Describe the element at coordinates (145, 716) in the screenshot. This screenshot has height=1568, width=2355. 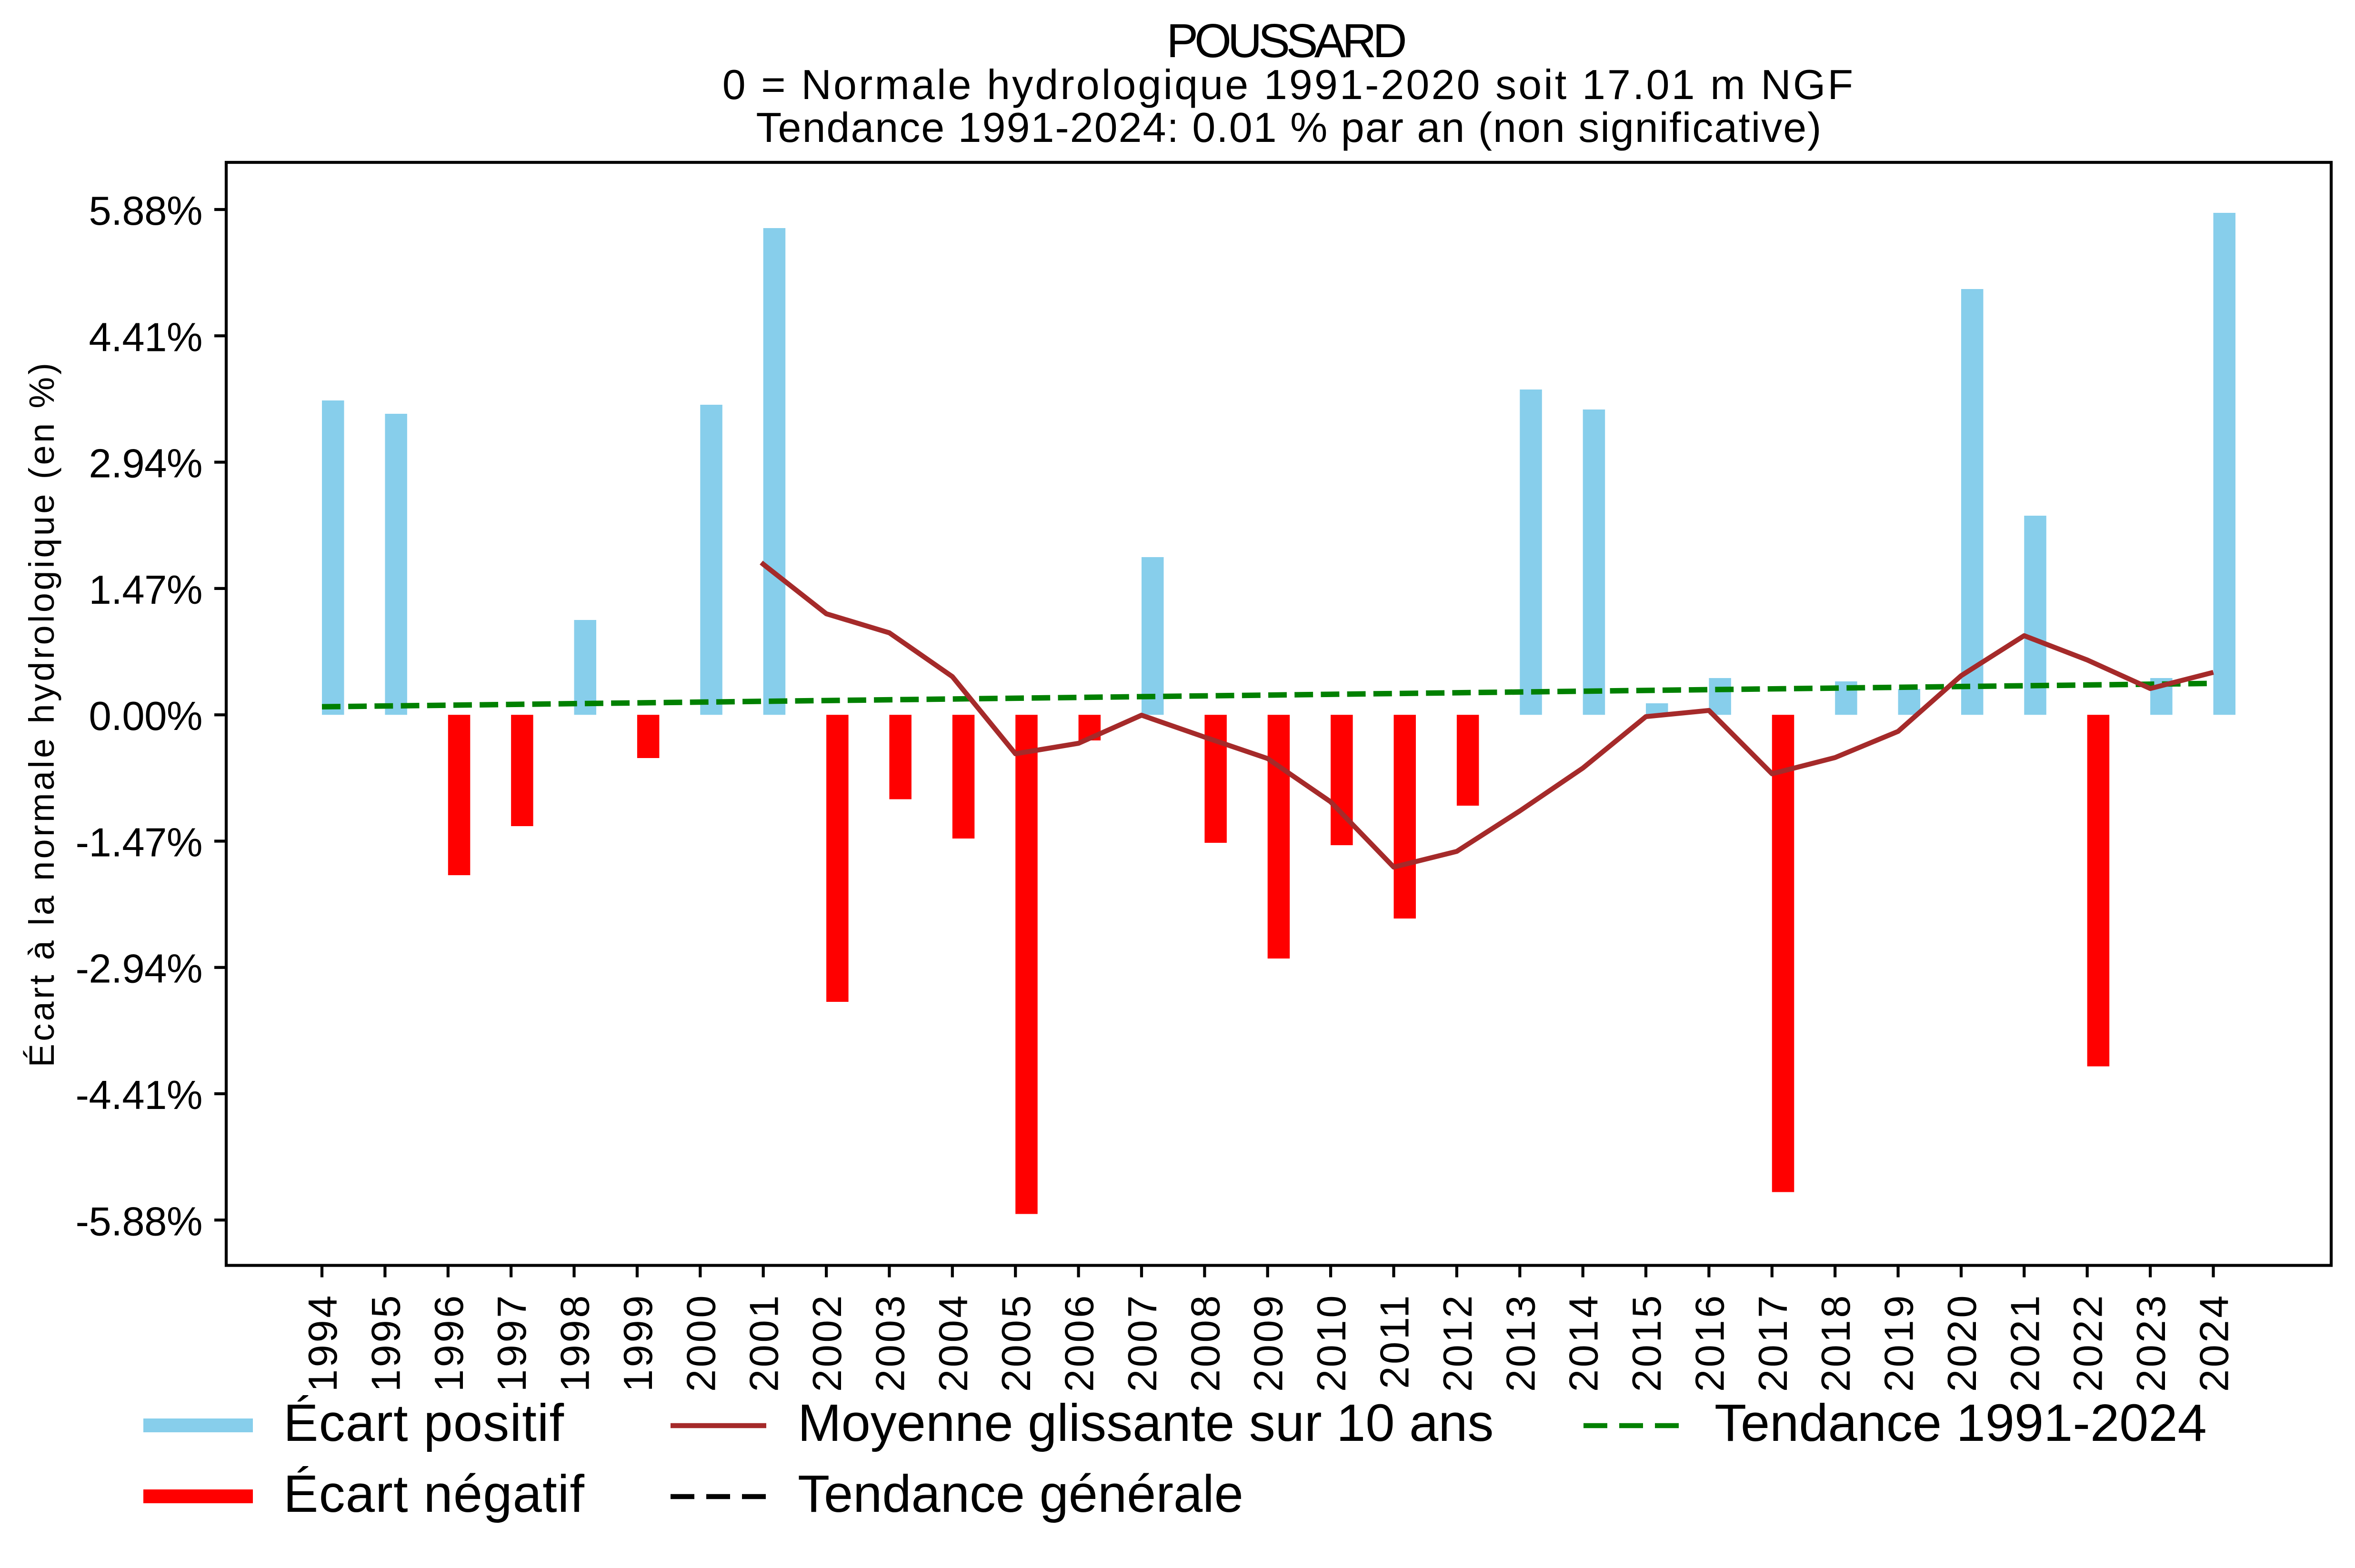
I see `svg-text: 0.00%` at that location.